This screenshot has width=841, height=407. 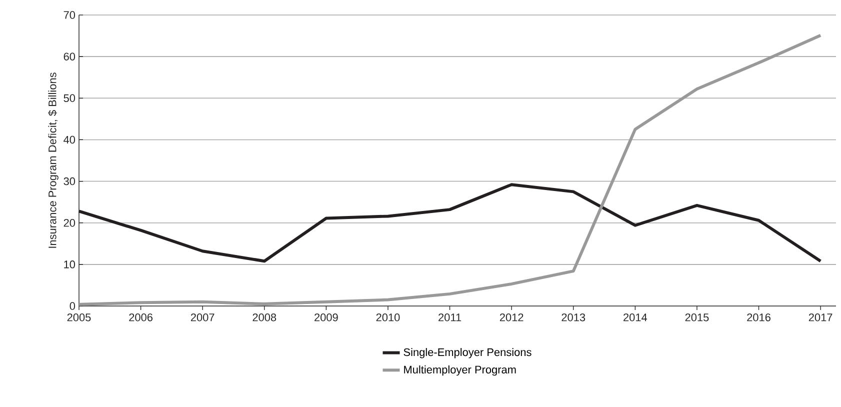 I want to click on y-tick-label: 50, so click(x=70, y=98).